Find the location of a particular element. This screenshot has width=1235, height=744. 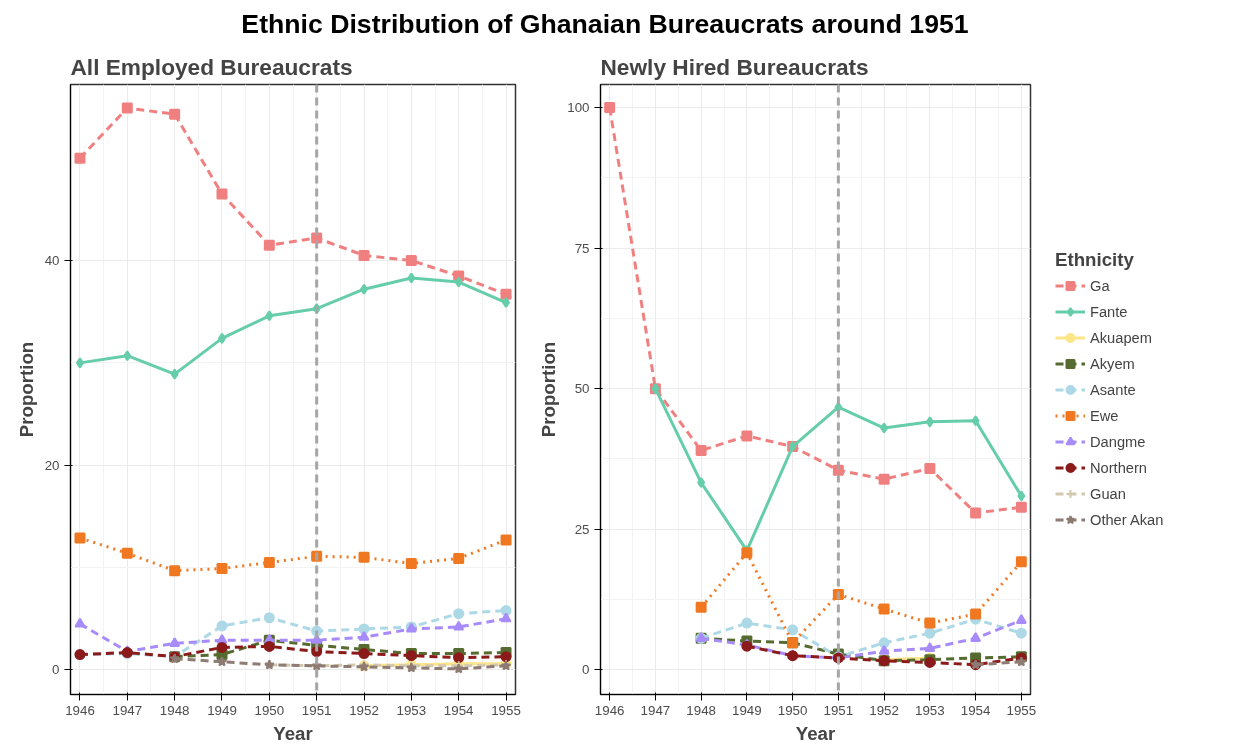

legend-label: Northern is located at coordinates (1119, 467).